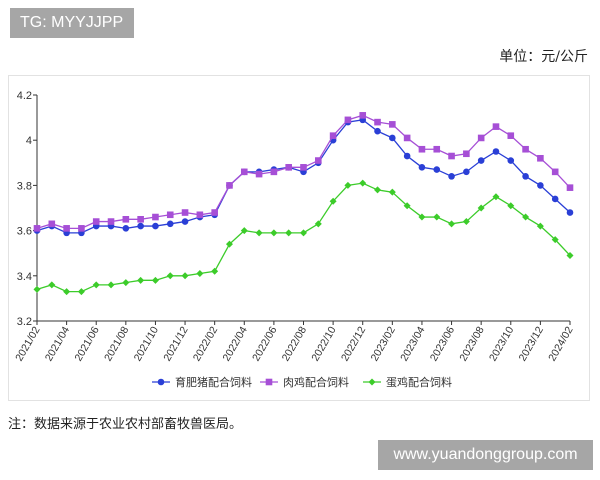 This screenshot has width=600, height=480. Describe the element at coordinates (419, 382) in the screenshot. I see `legend-label: 蛋鸡配合饲料` at that location.